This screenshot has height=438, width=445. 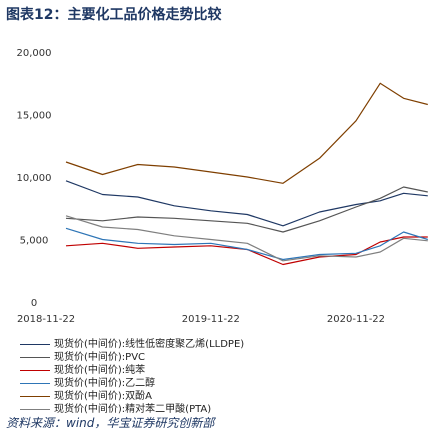 I want to click on legend-label: 现货价(中间价):精对苯二甲酸(PTA), so click(x=133, y=409).